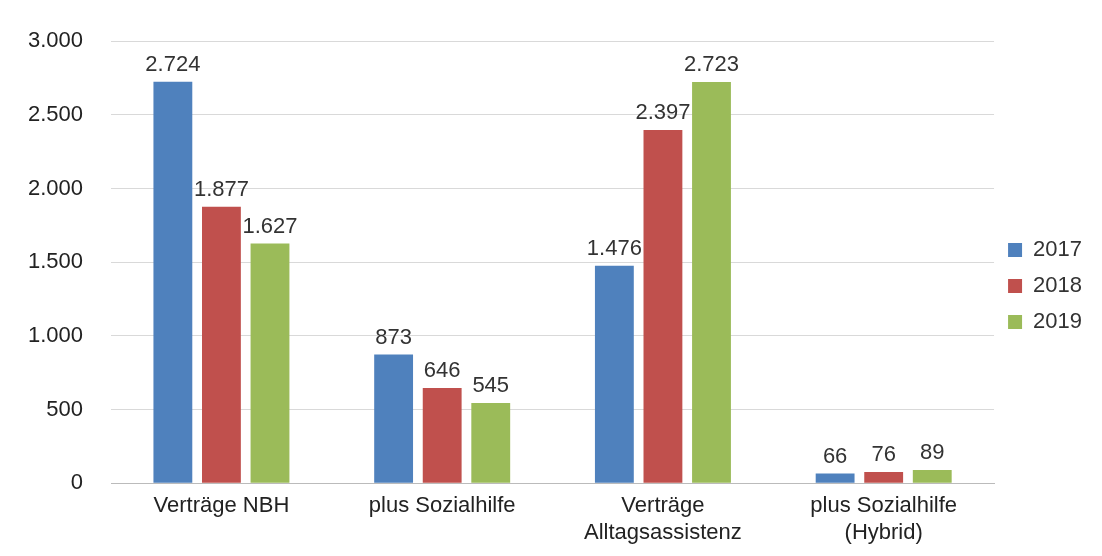  I want to click on x-tick-label: plus Sozialhilfe, so click(442, 505).